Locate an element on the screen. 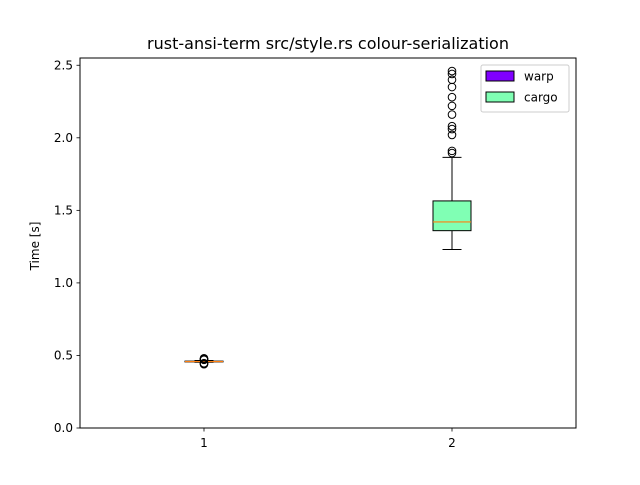  legend-swatch-cargo is located at coordinates (500, 97).